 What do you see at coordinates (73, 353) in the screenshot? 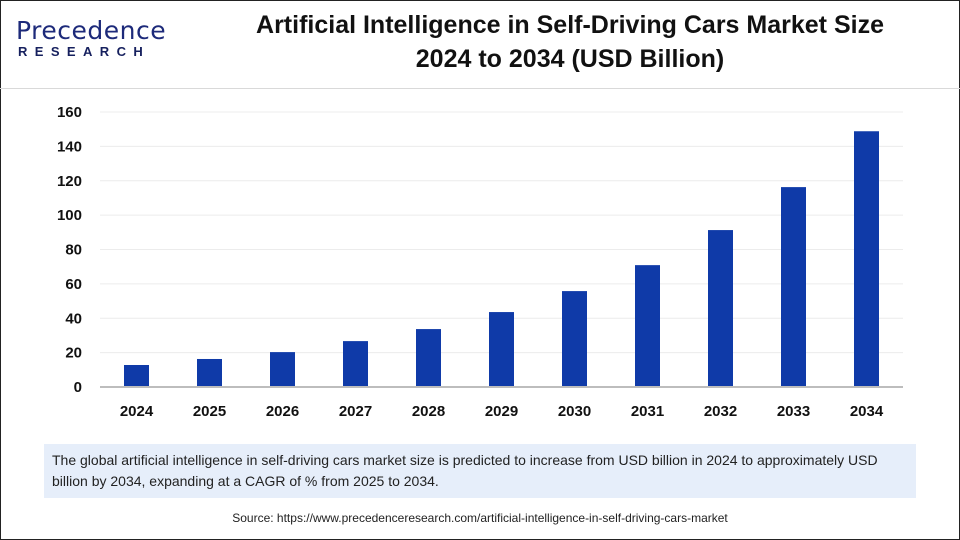
I see `y-tick-label: 20` at bounding box center [73, 353].